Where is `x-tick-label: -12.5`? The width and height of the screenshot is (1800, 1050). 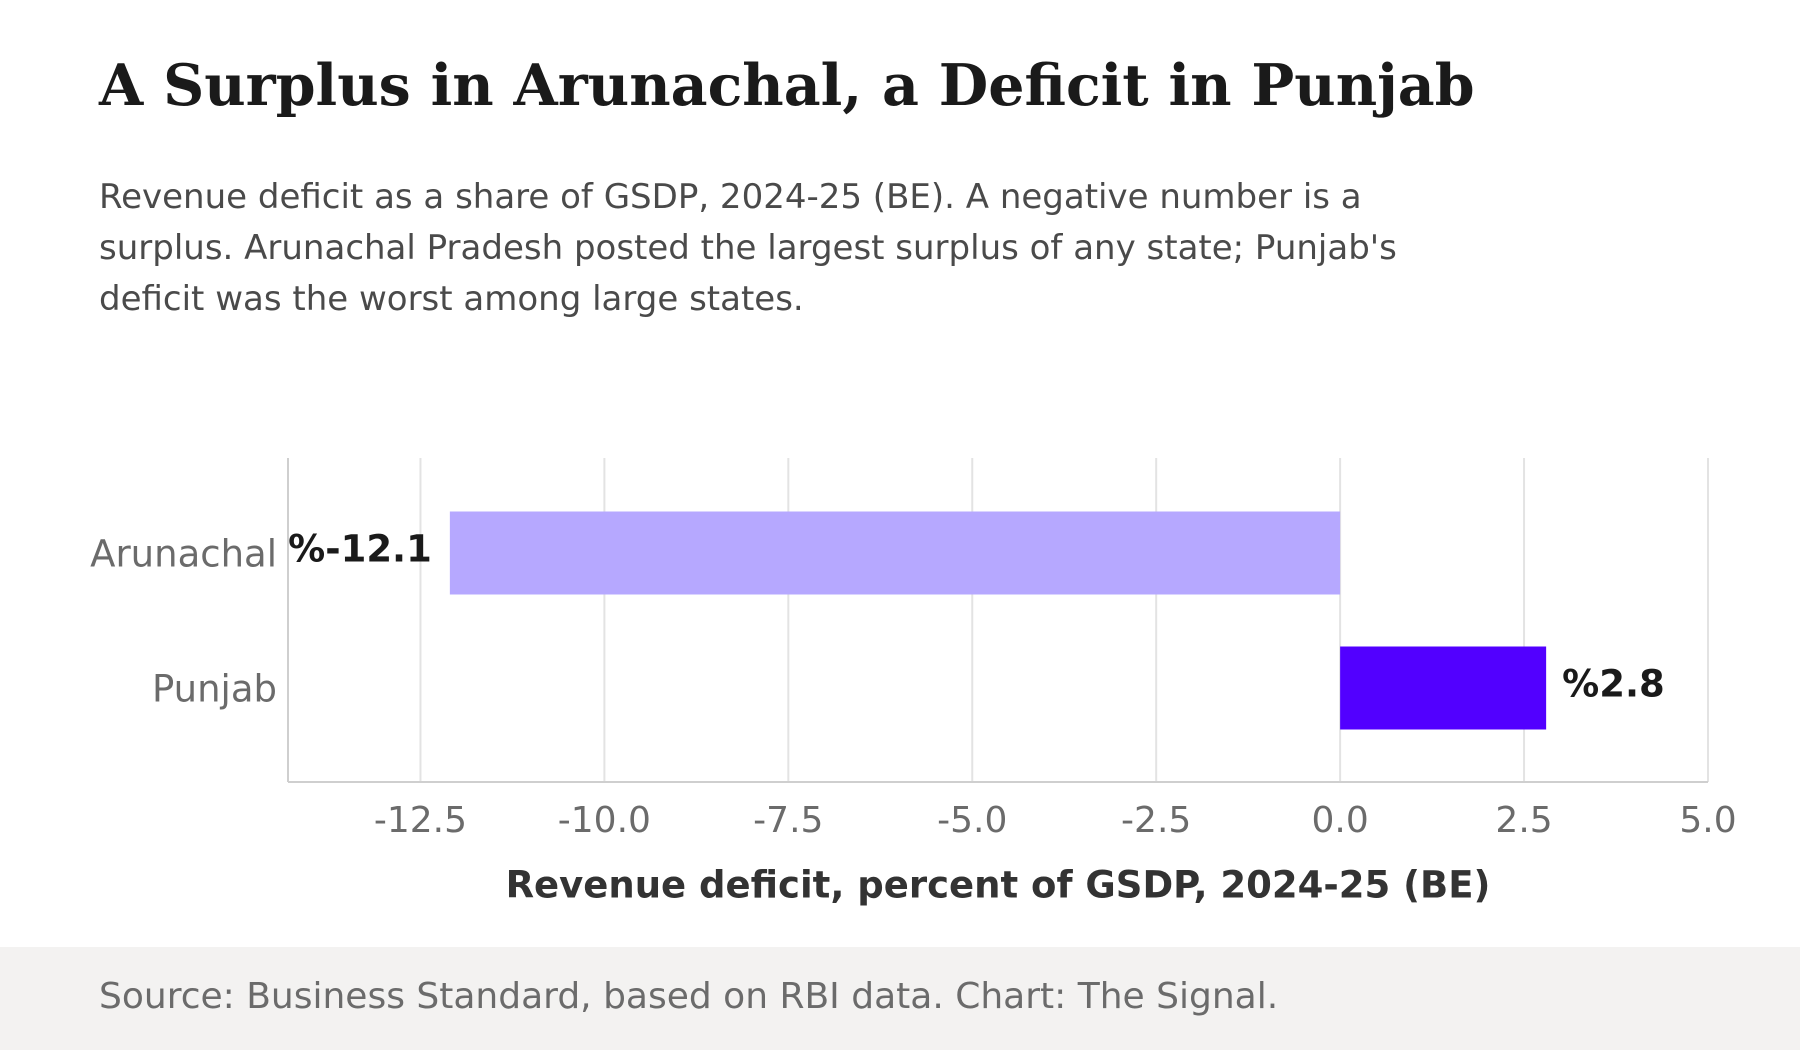 x-tick-label: -12.5 is located at coordinates (420, 820).